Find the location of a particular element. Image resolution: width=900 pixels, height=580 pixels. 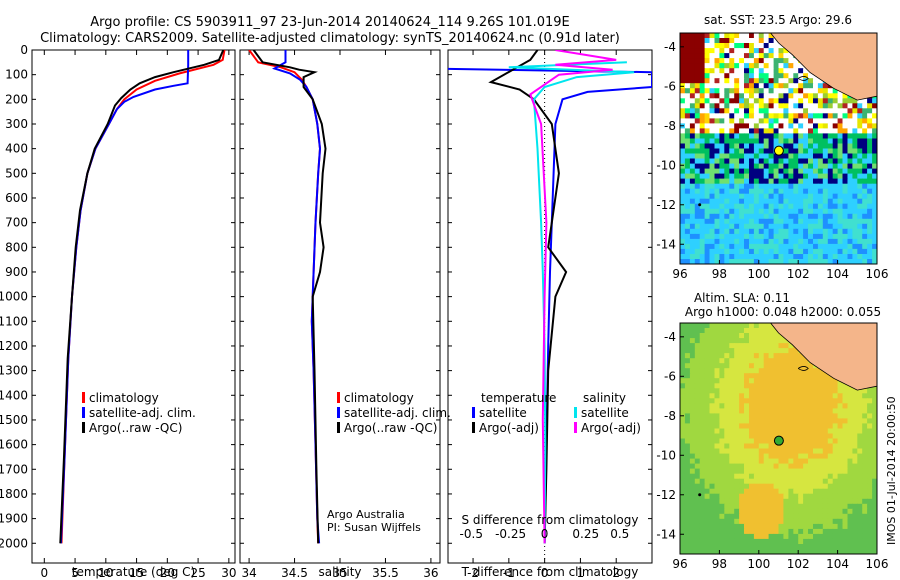

x-tick-label: 36 is located at coordinates (430, 573).